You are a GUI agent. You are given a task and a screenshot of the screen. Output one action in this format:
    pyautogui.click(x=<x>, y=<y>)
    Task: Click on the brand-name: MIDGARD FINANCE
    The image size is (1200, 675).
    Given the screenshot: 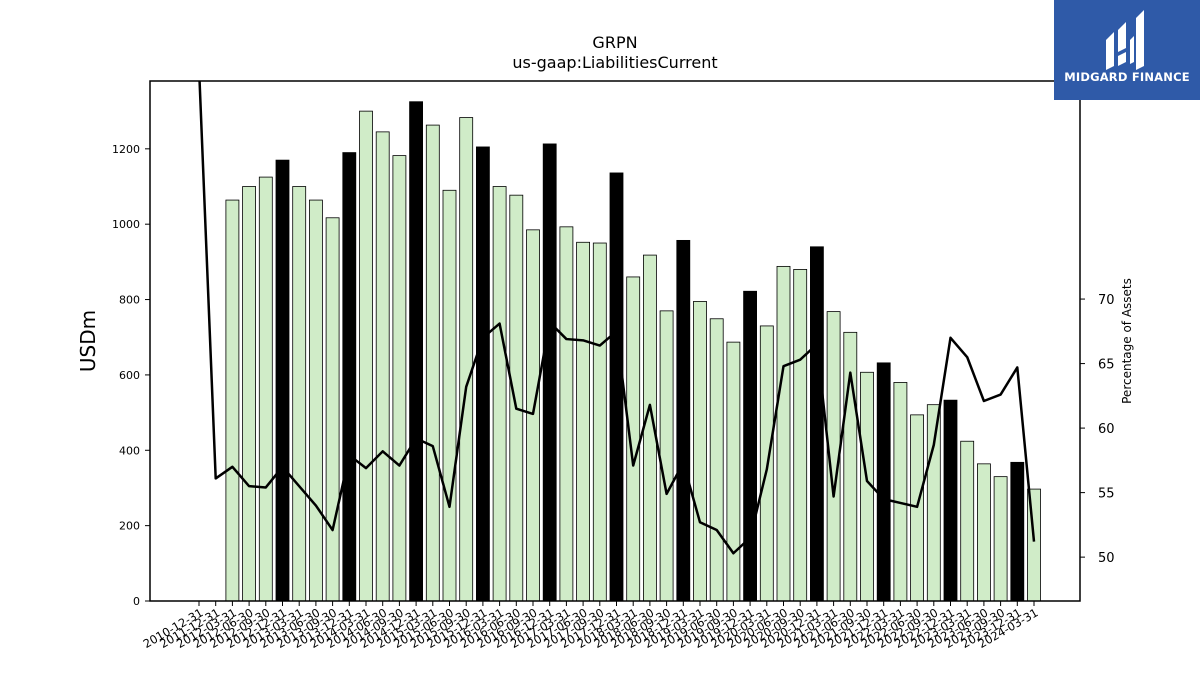 What is the action you would take?
    pyautogui.click(x=1127, y=77)
    